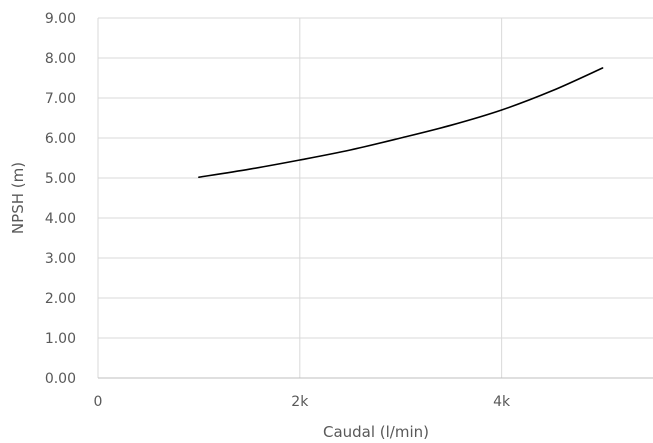 Image resolution: width=653 pixels, height=443 pixels. I want to click on y-tick-label: 4.00, so click(60, 219).